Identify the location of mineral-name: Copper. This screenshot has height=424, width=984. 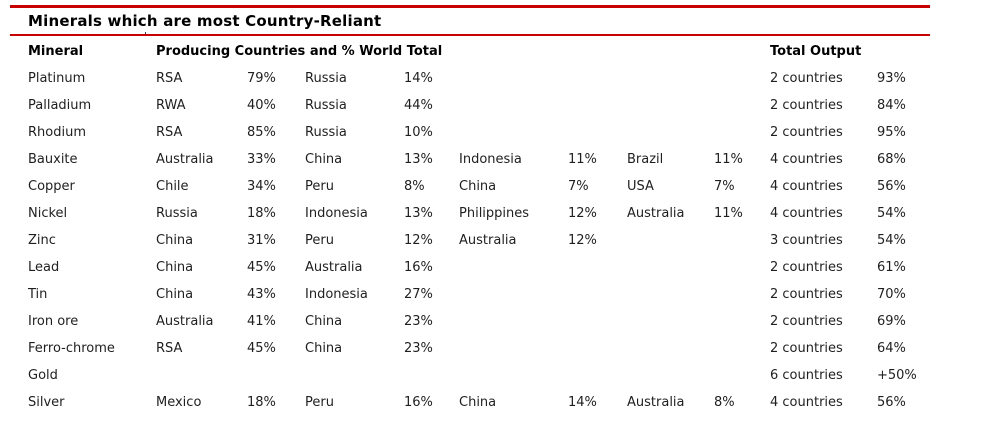
(51, 186).